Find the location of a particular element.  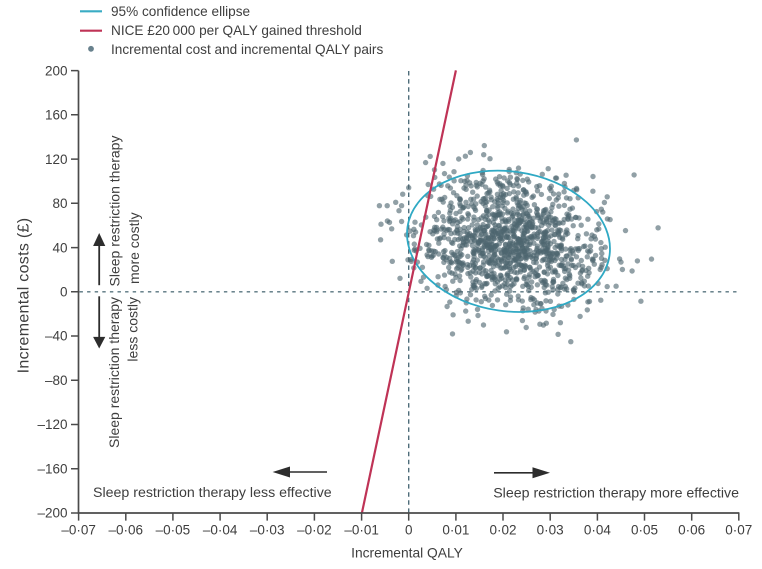

svg-text: more costly is located at coordinates (134, 248).